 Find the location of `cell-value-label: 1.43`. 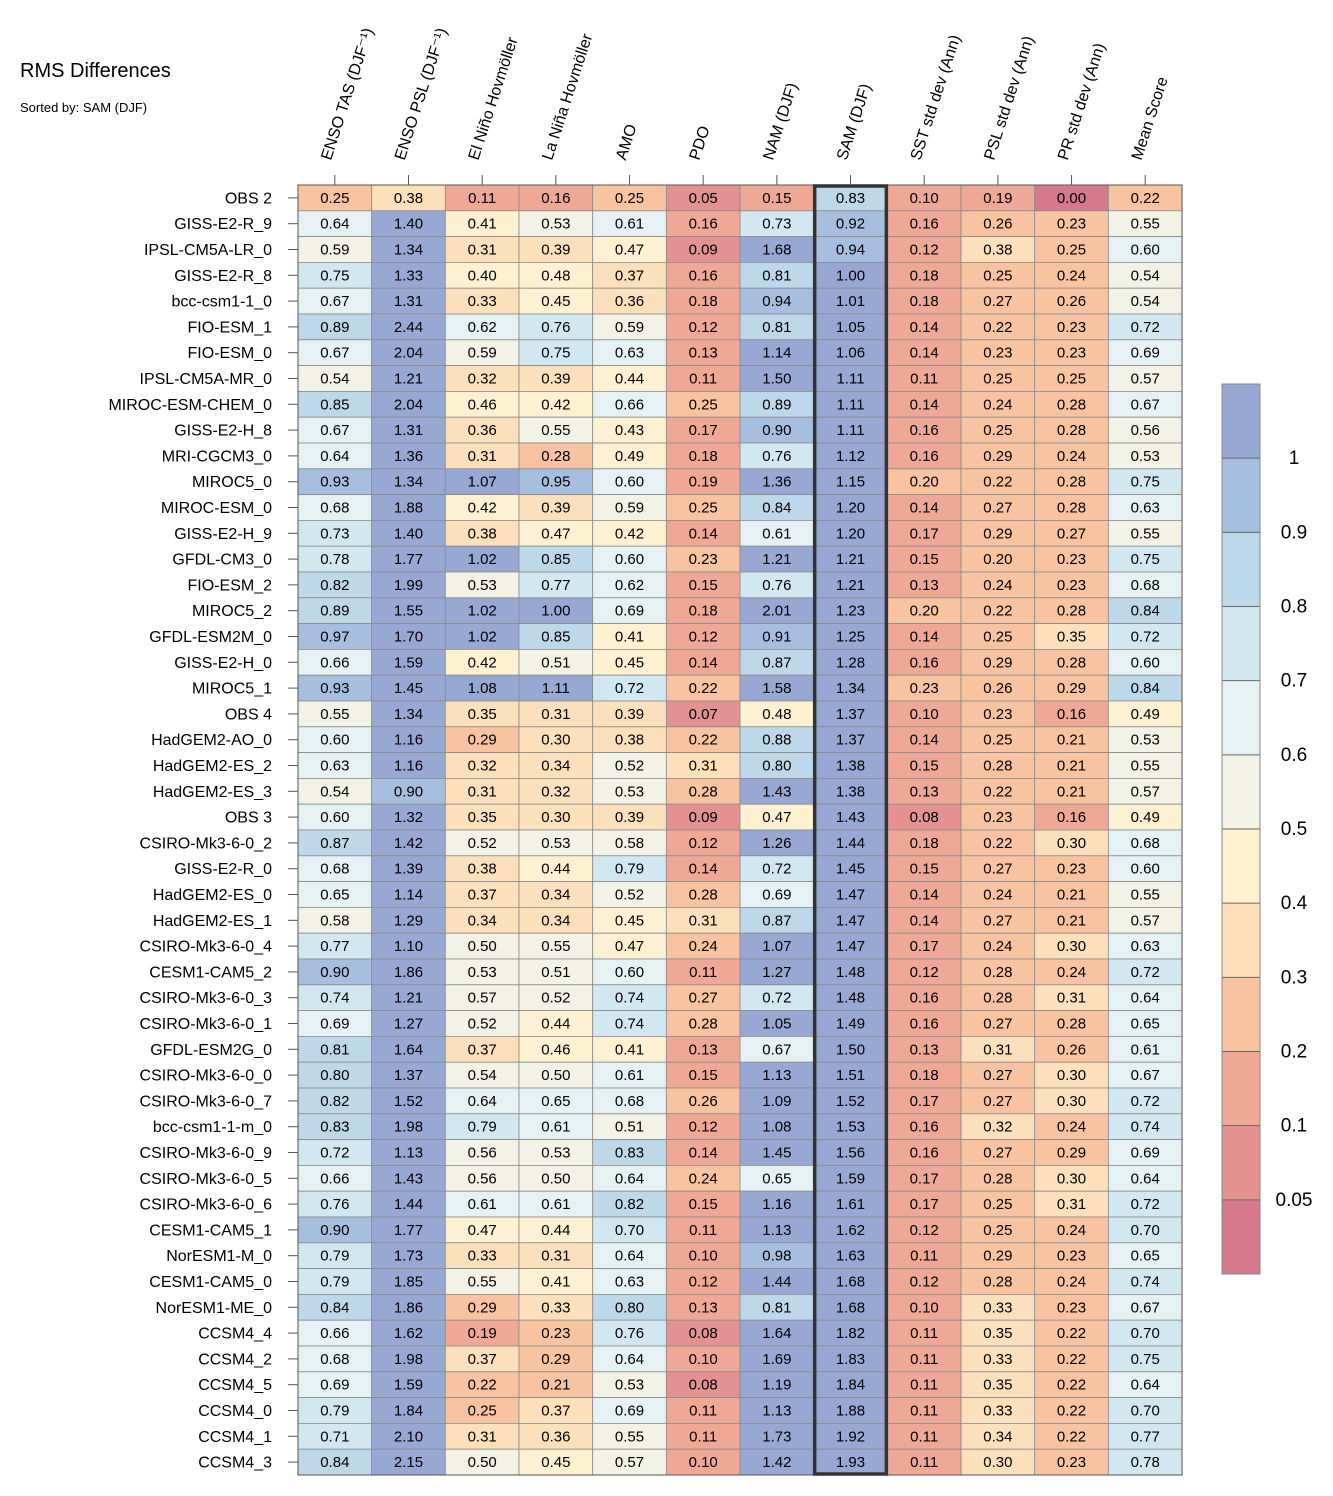

cell-value-label: 1.43 is located at coordinates (850, 817).